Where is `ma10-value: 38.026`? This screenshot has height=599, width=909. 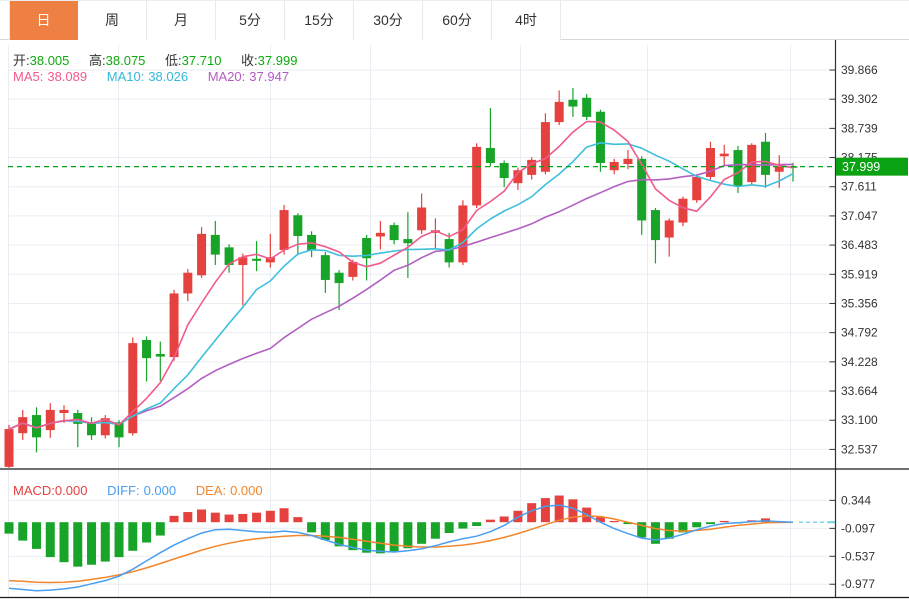 ma10-value: 38.026 is located at coordinates (168, 76).